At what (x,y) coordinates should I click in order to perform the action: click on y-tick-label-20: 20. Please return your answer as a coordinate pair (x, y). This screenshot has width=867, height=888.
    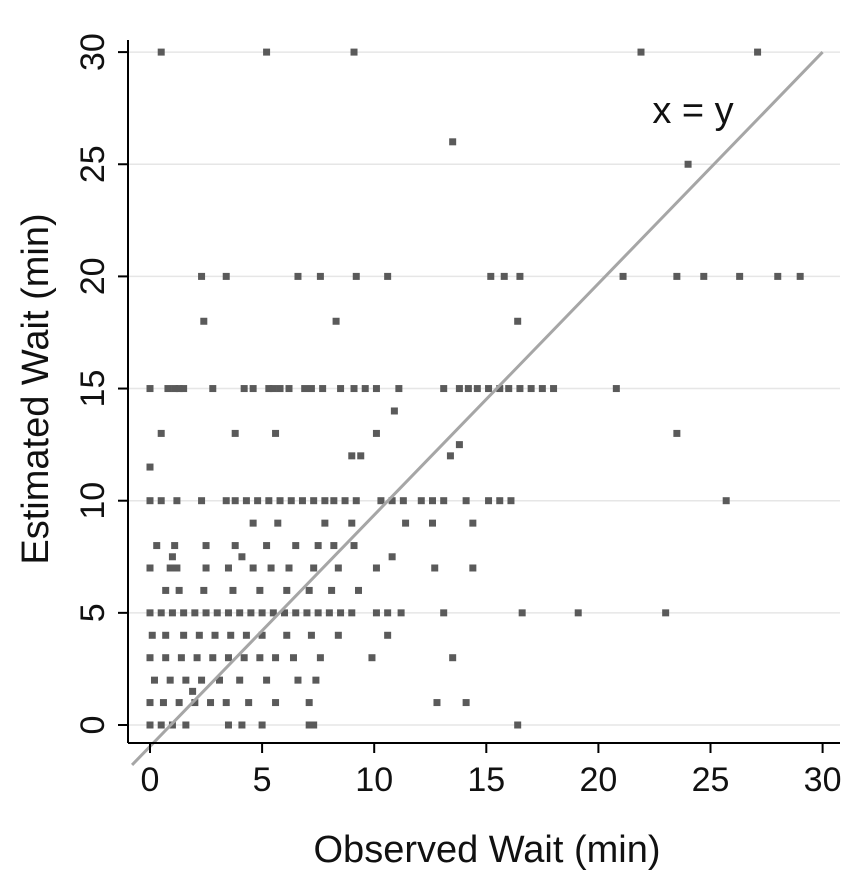
    Looking at the image, I should click on (93, 276).